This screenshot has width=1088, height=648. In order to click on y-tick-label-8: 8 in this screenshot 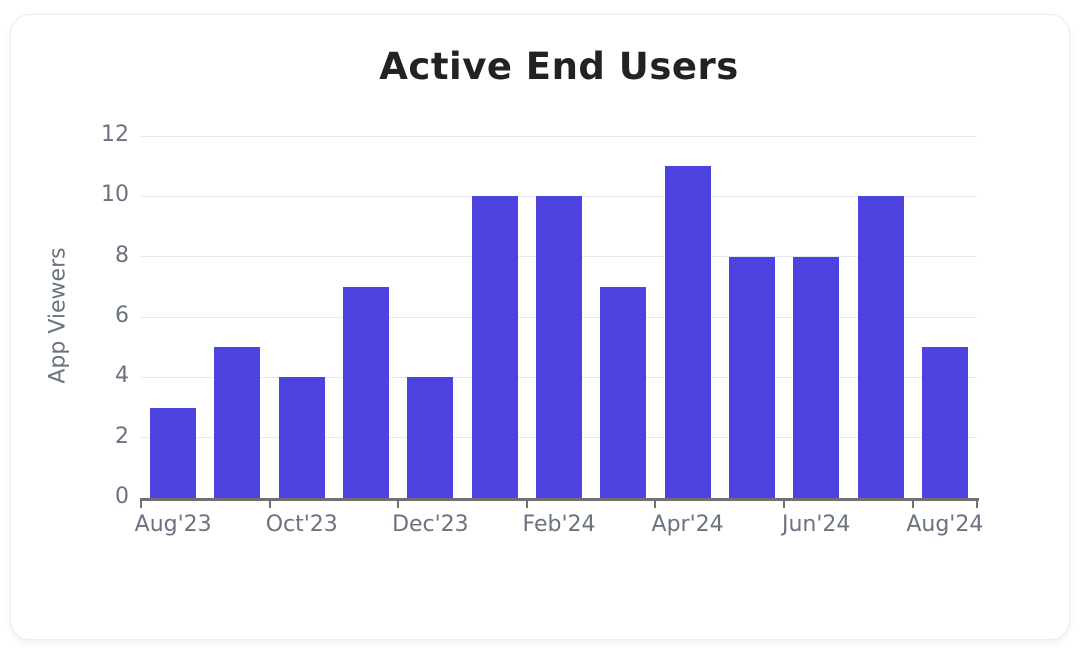, I will do `click(122, 255)`.